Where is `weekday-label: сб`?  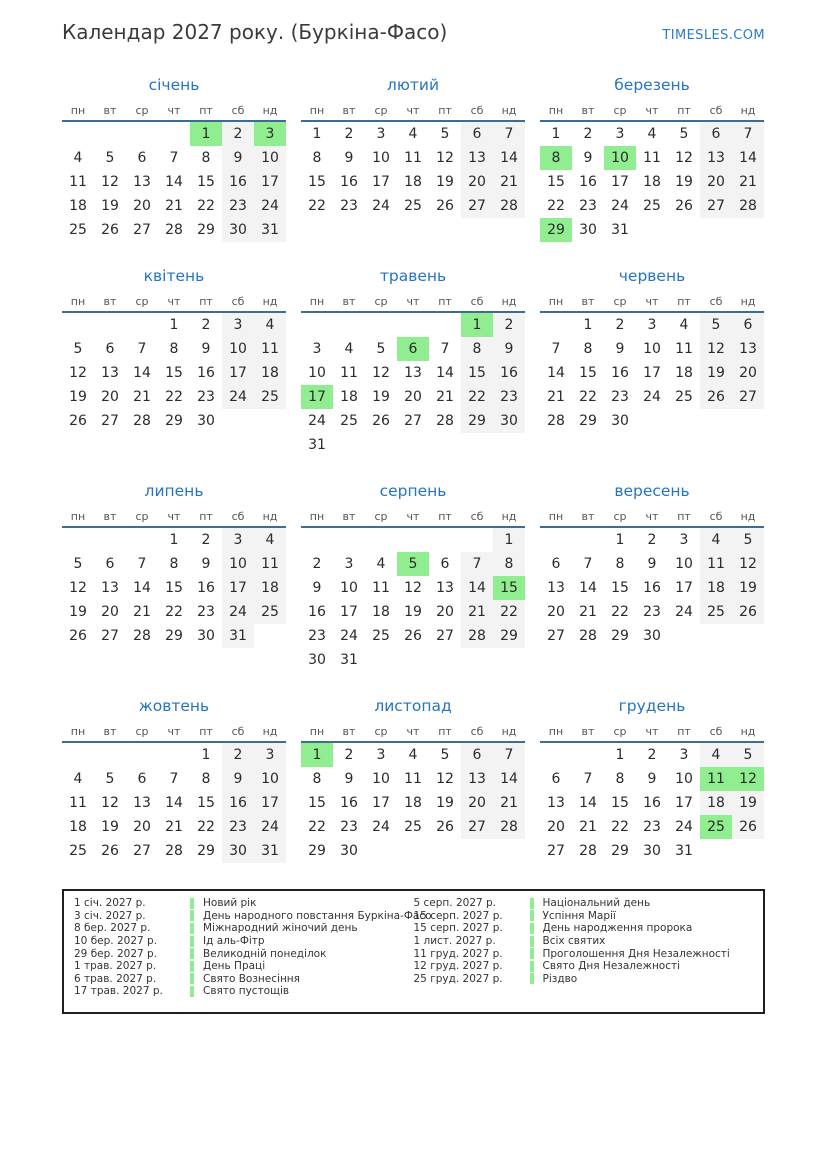 weekday-label: сб is located at coordinates (238, 110).